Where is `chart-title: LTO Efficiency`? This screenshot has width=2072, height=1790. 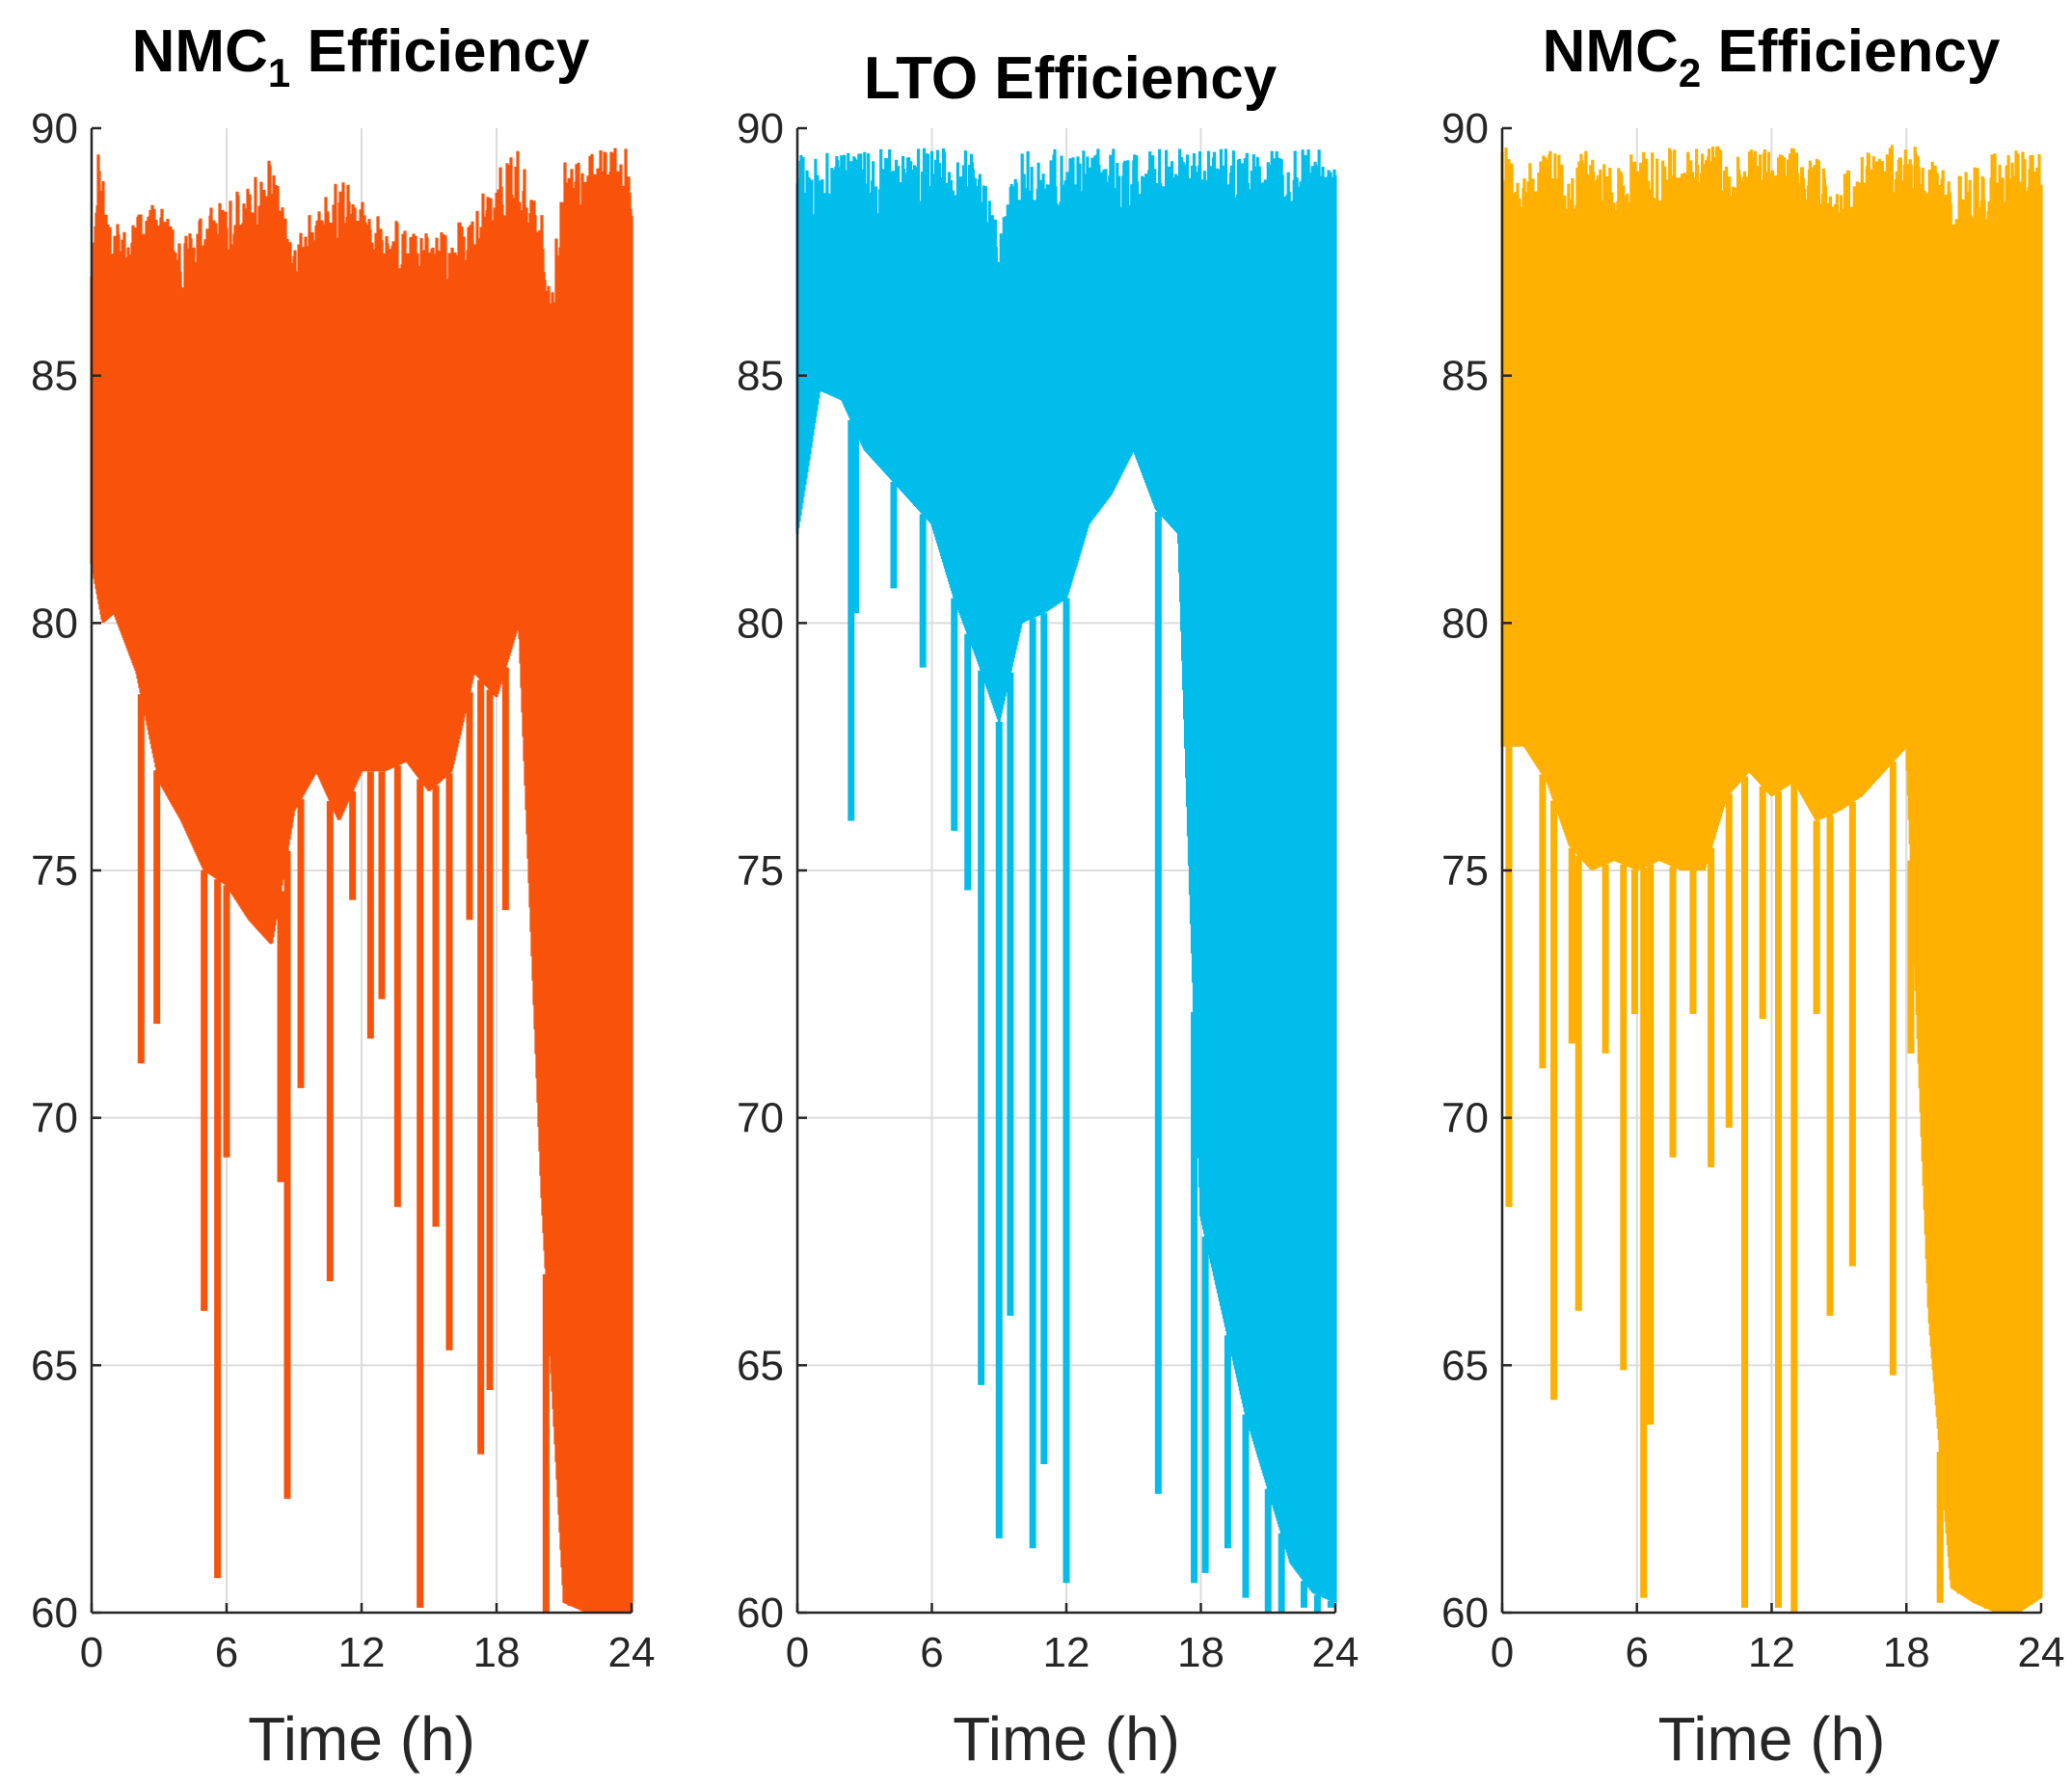 chart-title: LTO Efficiency is located at coordinates (1071, 78).